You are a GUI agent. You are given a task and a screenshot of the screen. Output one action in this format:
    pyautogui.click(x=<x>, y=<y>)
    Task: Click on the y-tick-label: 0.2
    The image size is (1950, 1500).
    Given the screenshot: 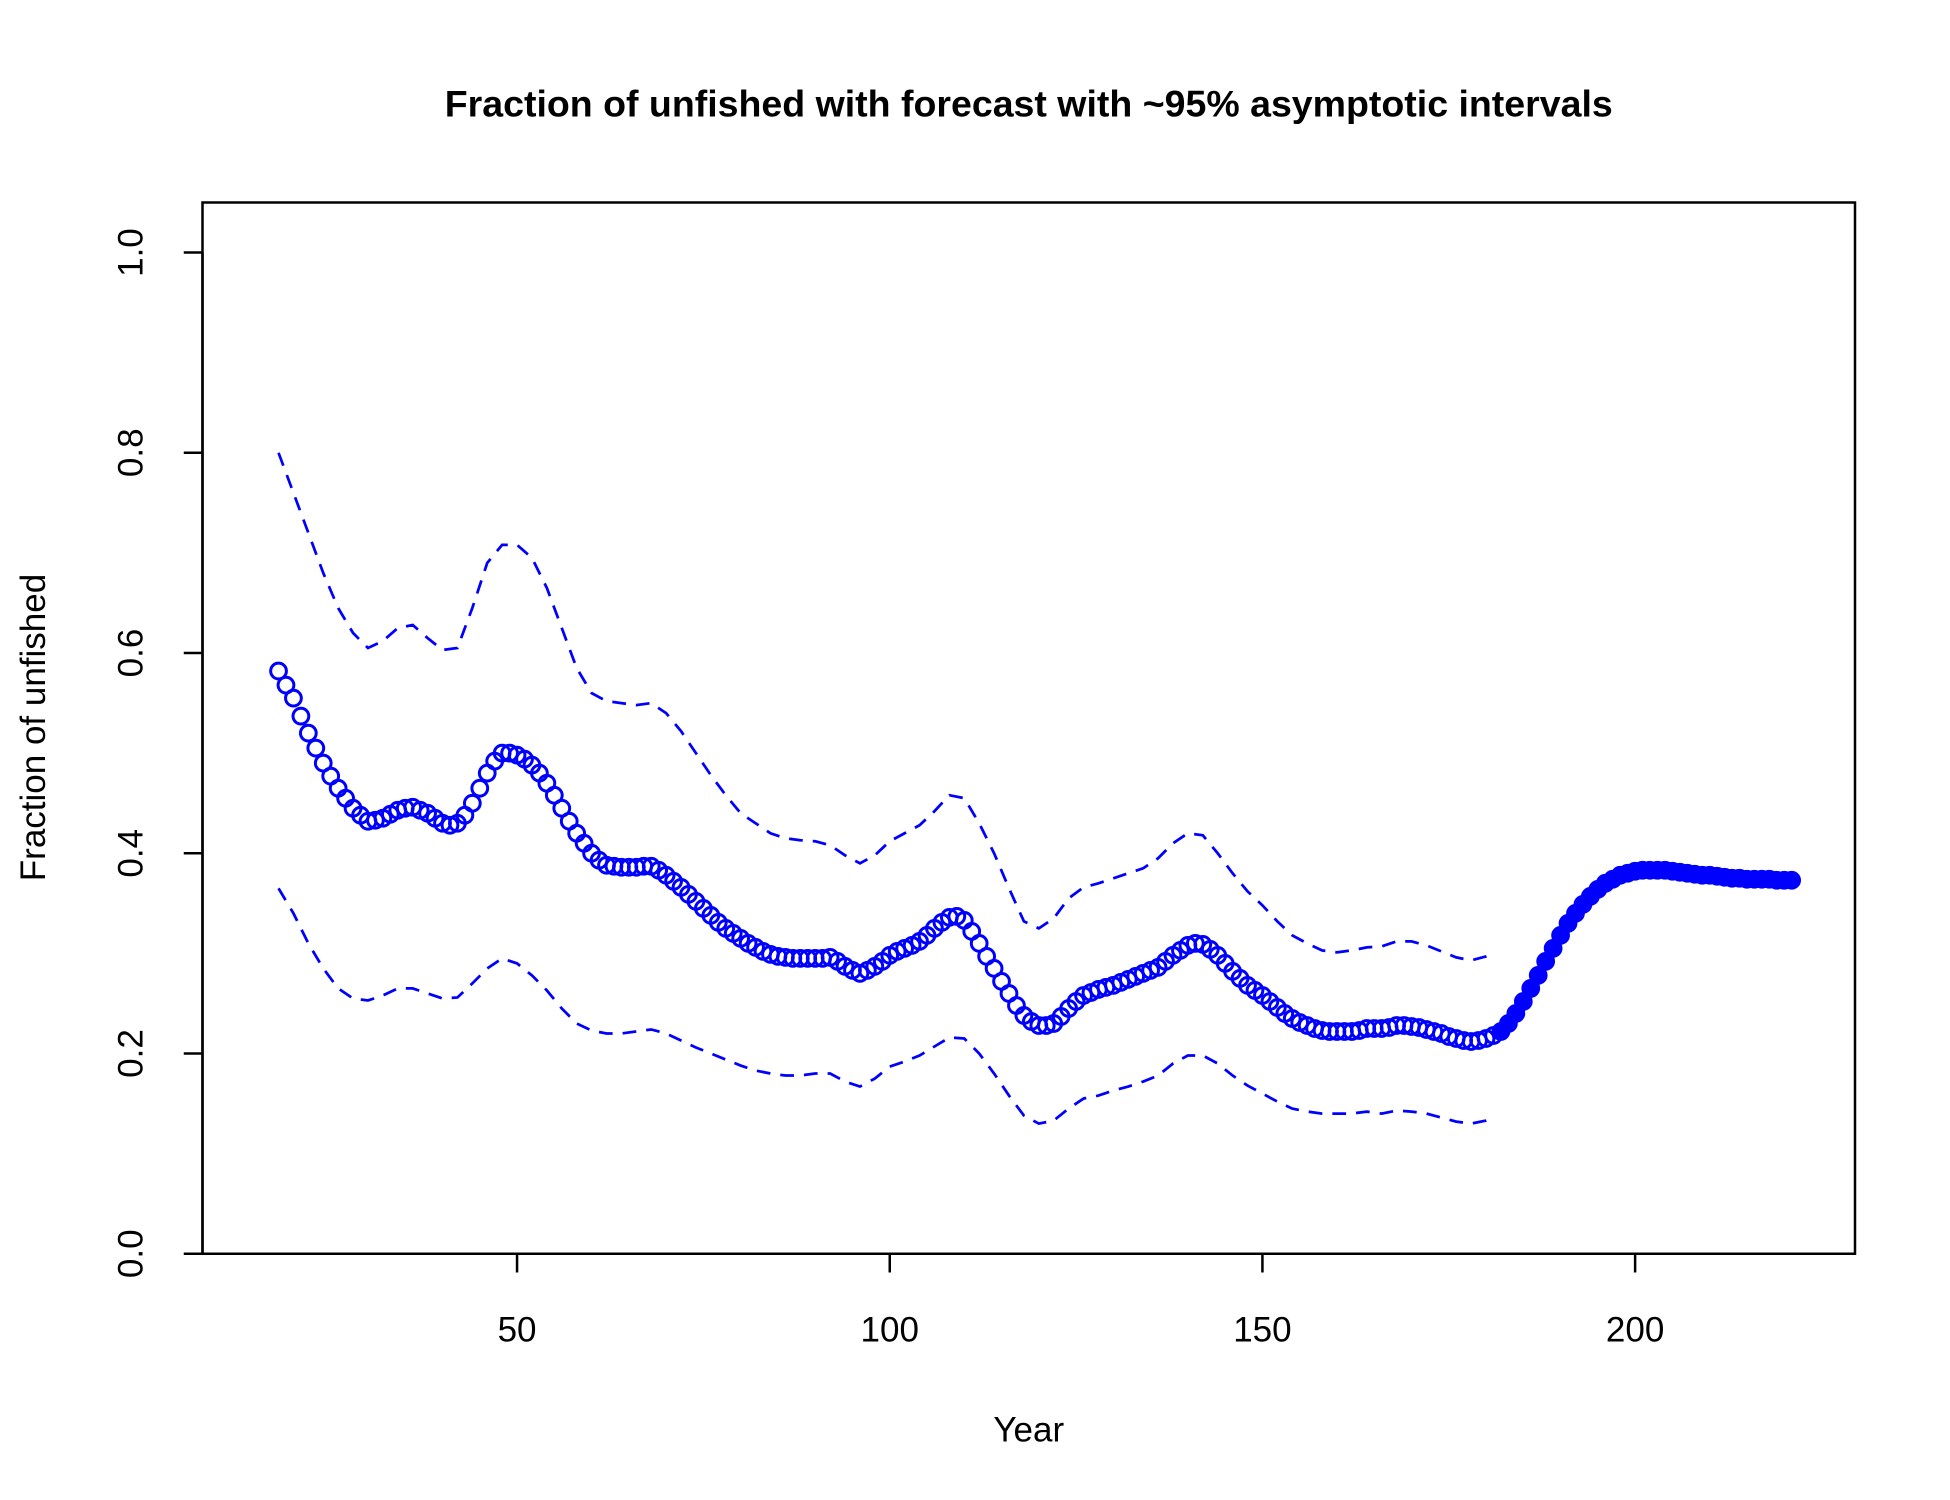 What is the action you would take?
    pyautogui.click(x=131, y=1053)
    